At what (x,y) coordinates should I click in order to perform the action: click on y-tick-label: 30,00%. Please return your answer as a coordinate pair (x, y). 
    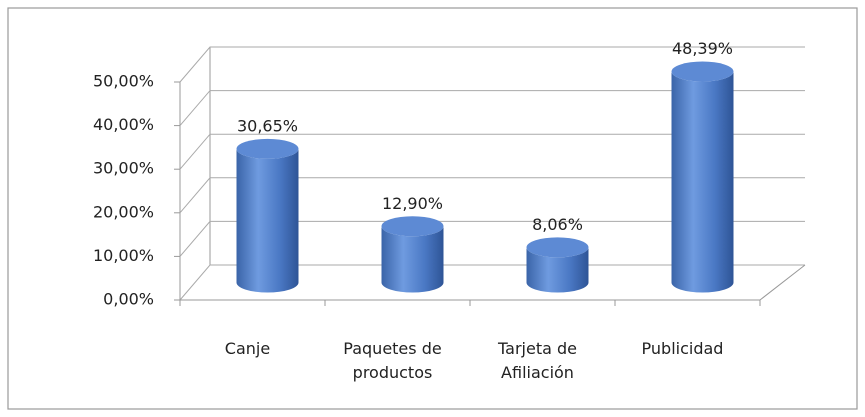
    Looking at the image, I should click on (123, 168).